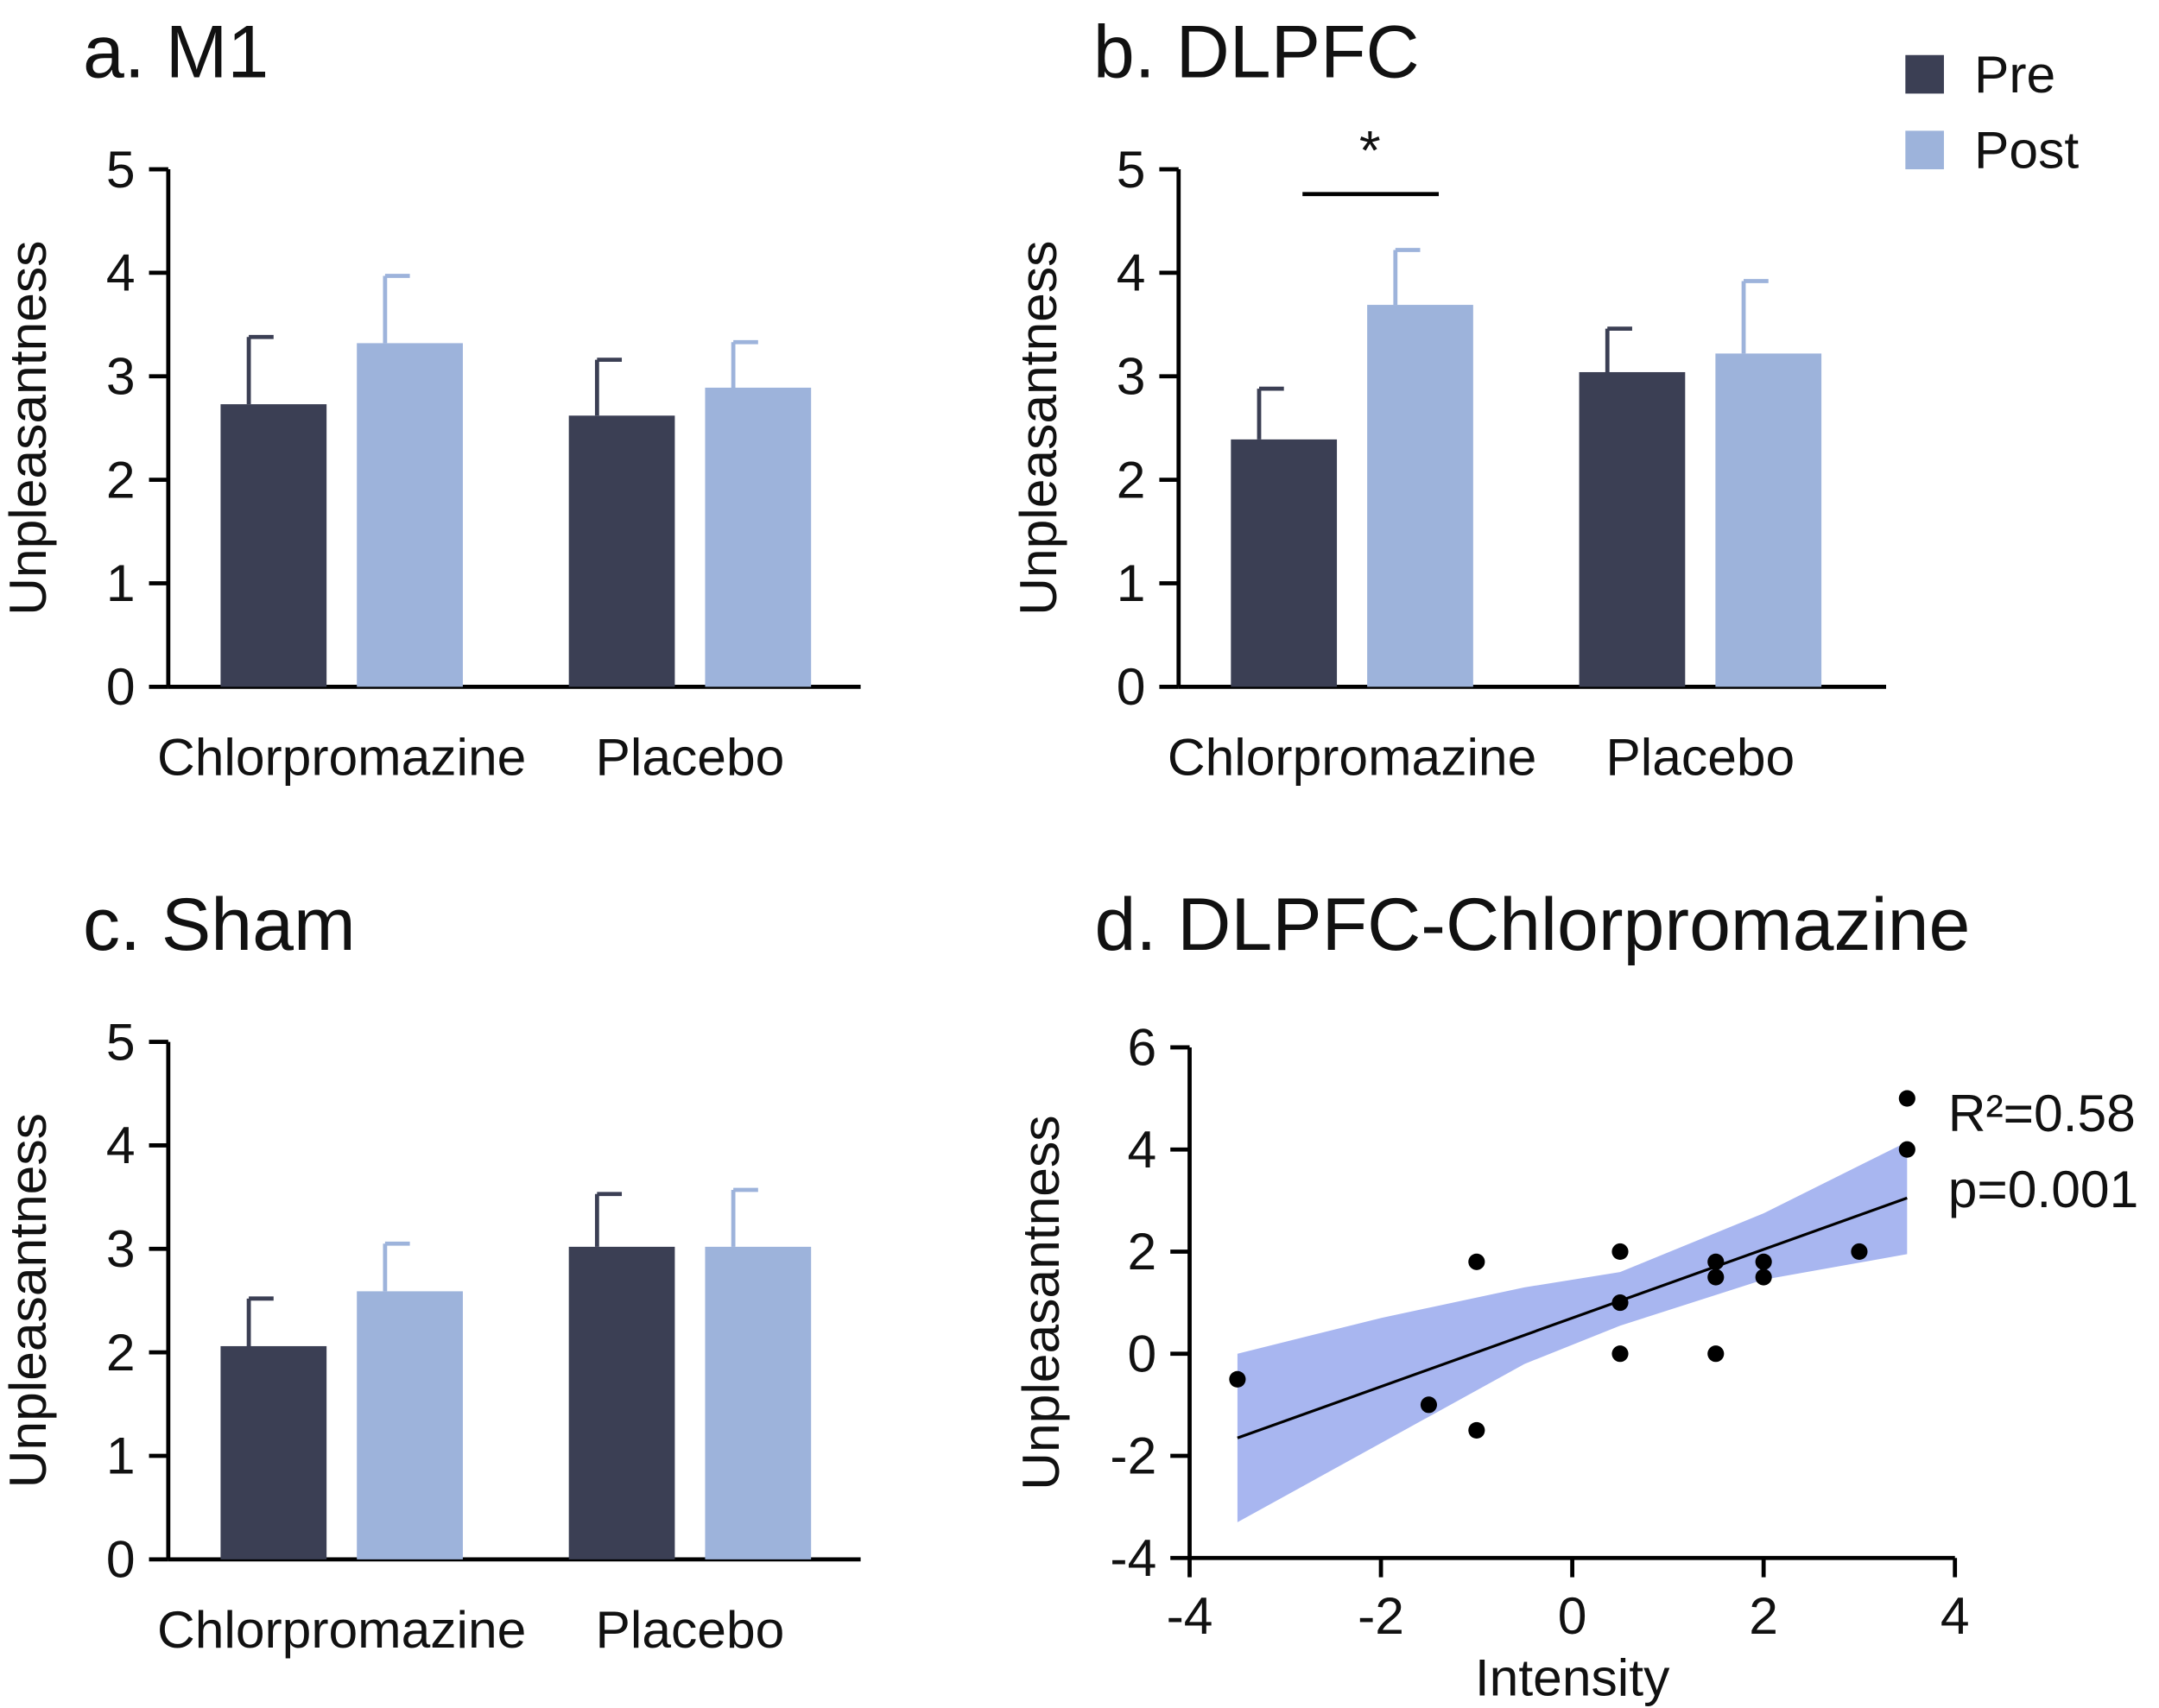 This screenshot has height=1708, width=2159. Describe the element at coordinates (1370, 150) in the screenshot. I see `significance-label: *` at that location.